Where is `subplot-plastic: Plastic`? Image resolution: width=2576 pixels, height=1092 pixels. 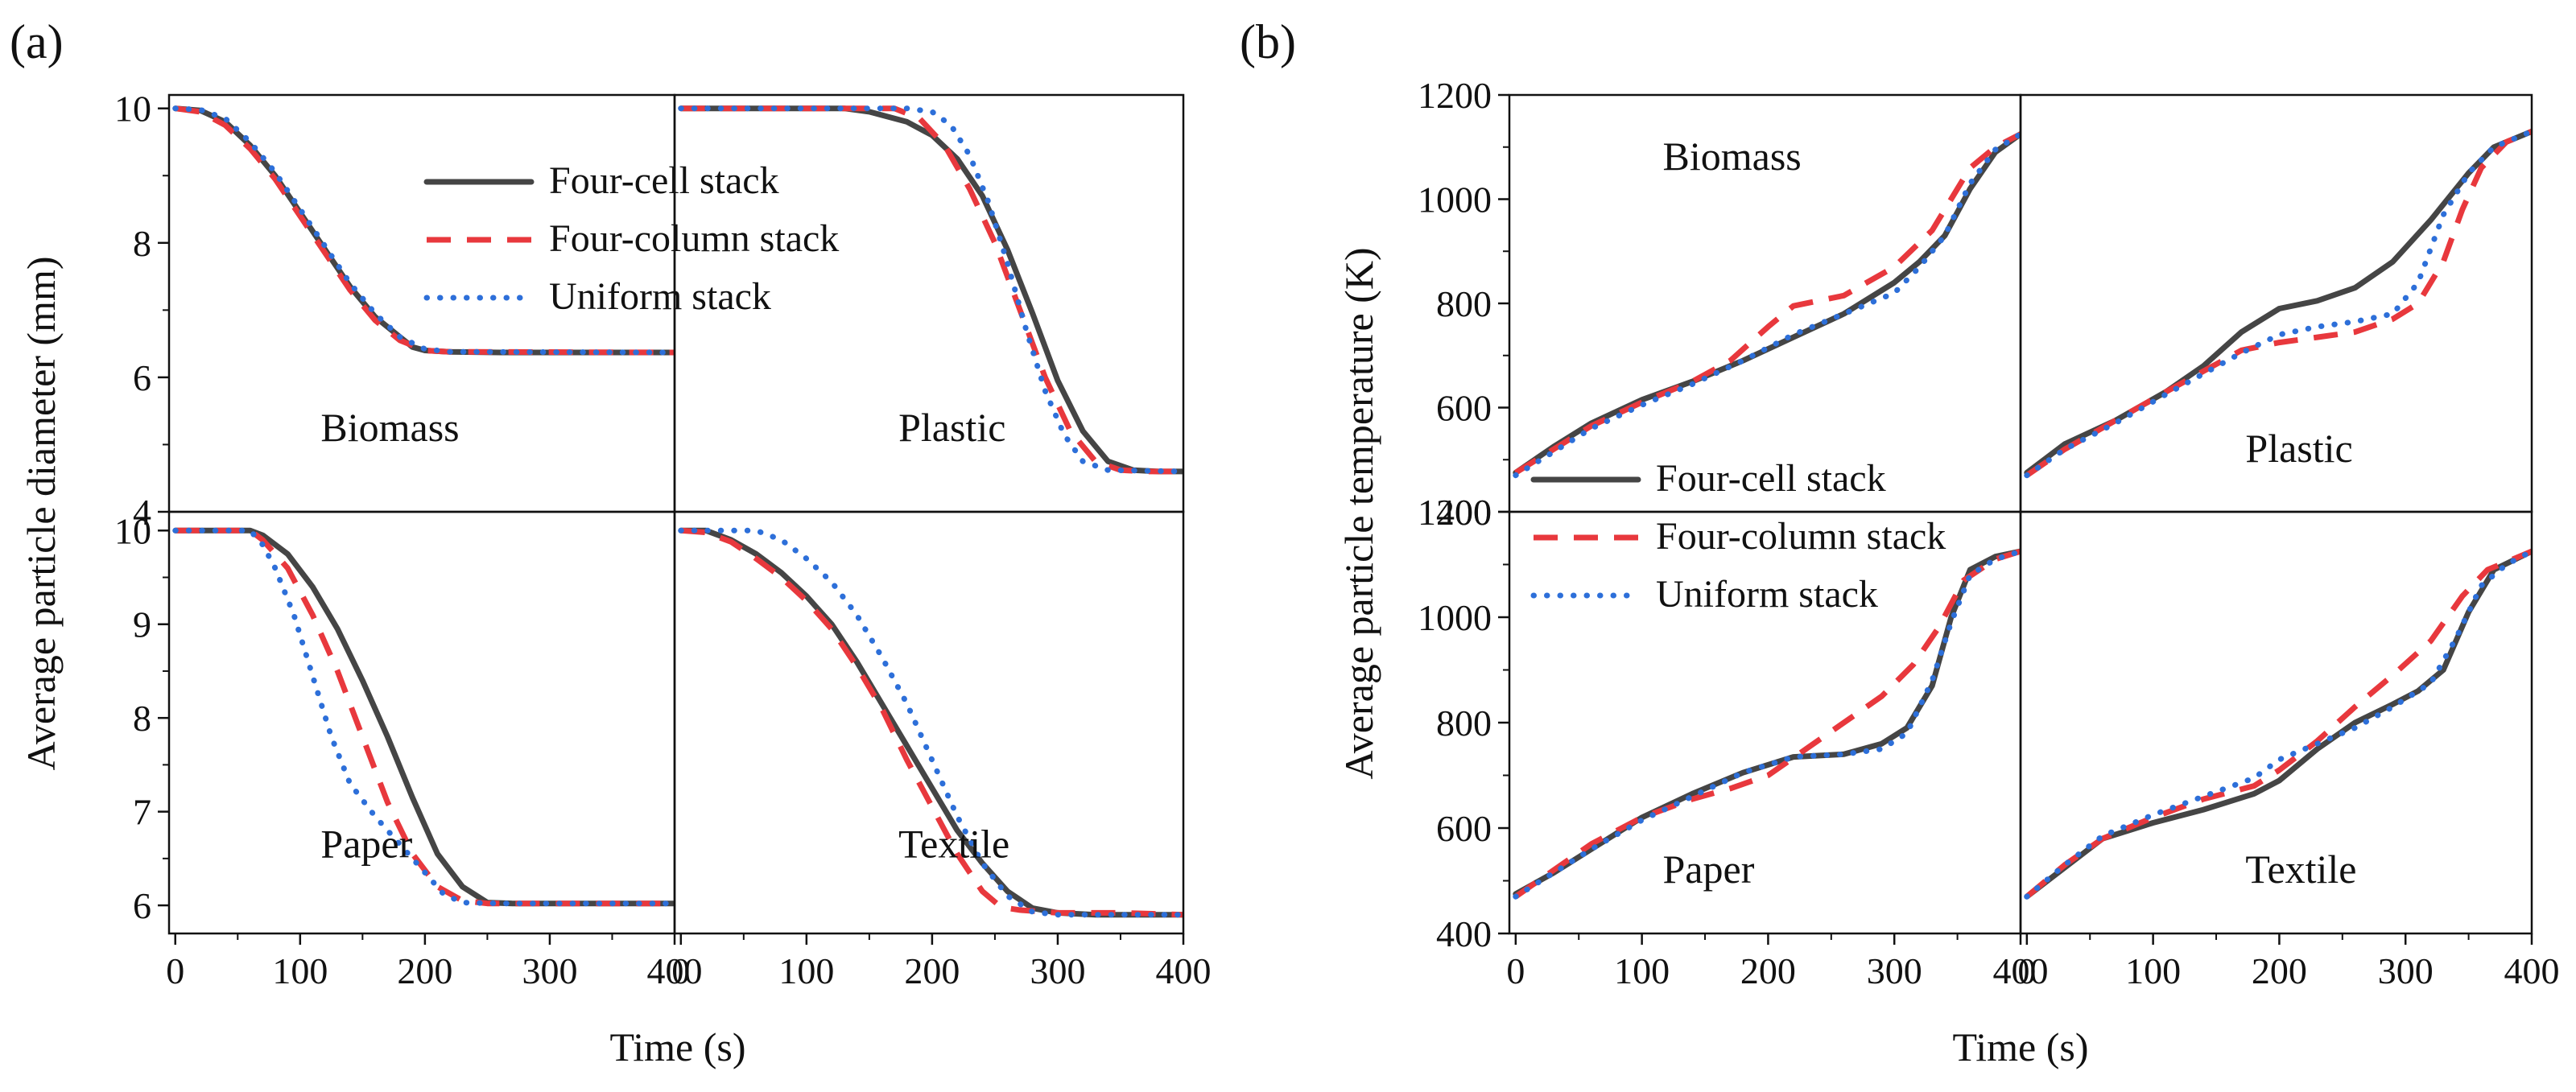 subplot-plastic: Plastic is located at coordinates (2276, 303).